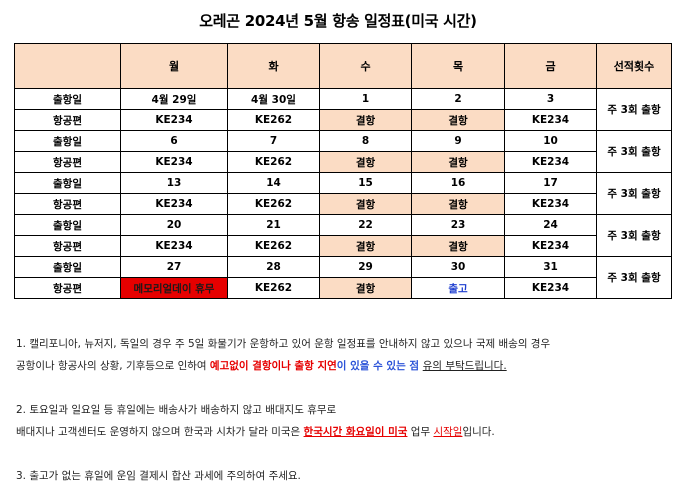 This screenshot has width=676, height=487. Describe the element at coordinates (634, 66) in the screenshot. I see `header-cell: 선적횟수` at that location.